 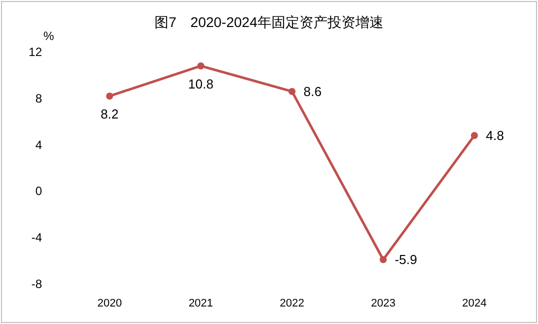 What do you see at coordinates (201, 304) in the screenshot?
I see `x-tick-label: 2021` at bounding box center [201, 304].